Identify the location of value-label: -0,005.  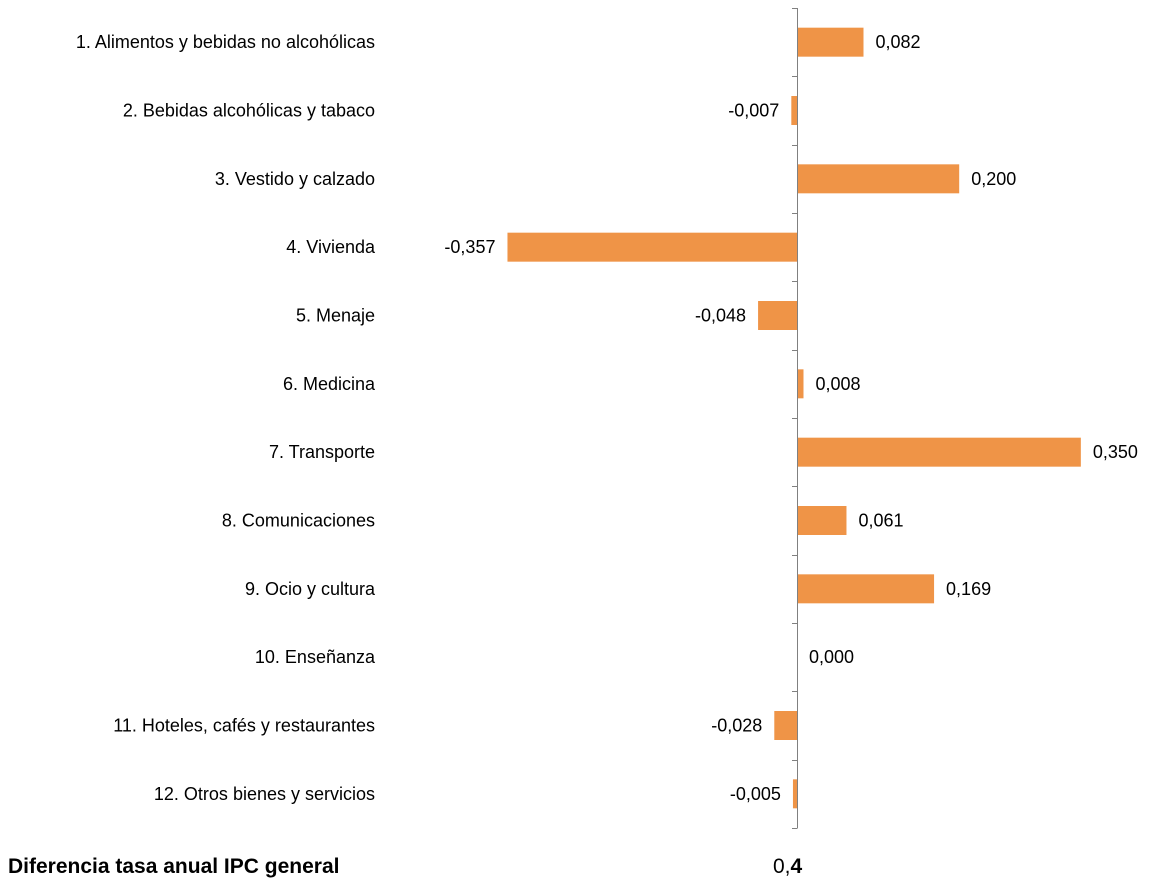
(755, 794).